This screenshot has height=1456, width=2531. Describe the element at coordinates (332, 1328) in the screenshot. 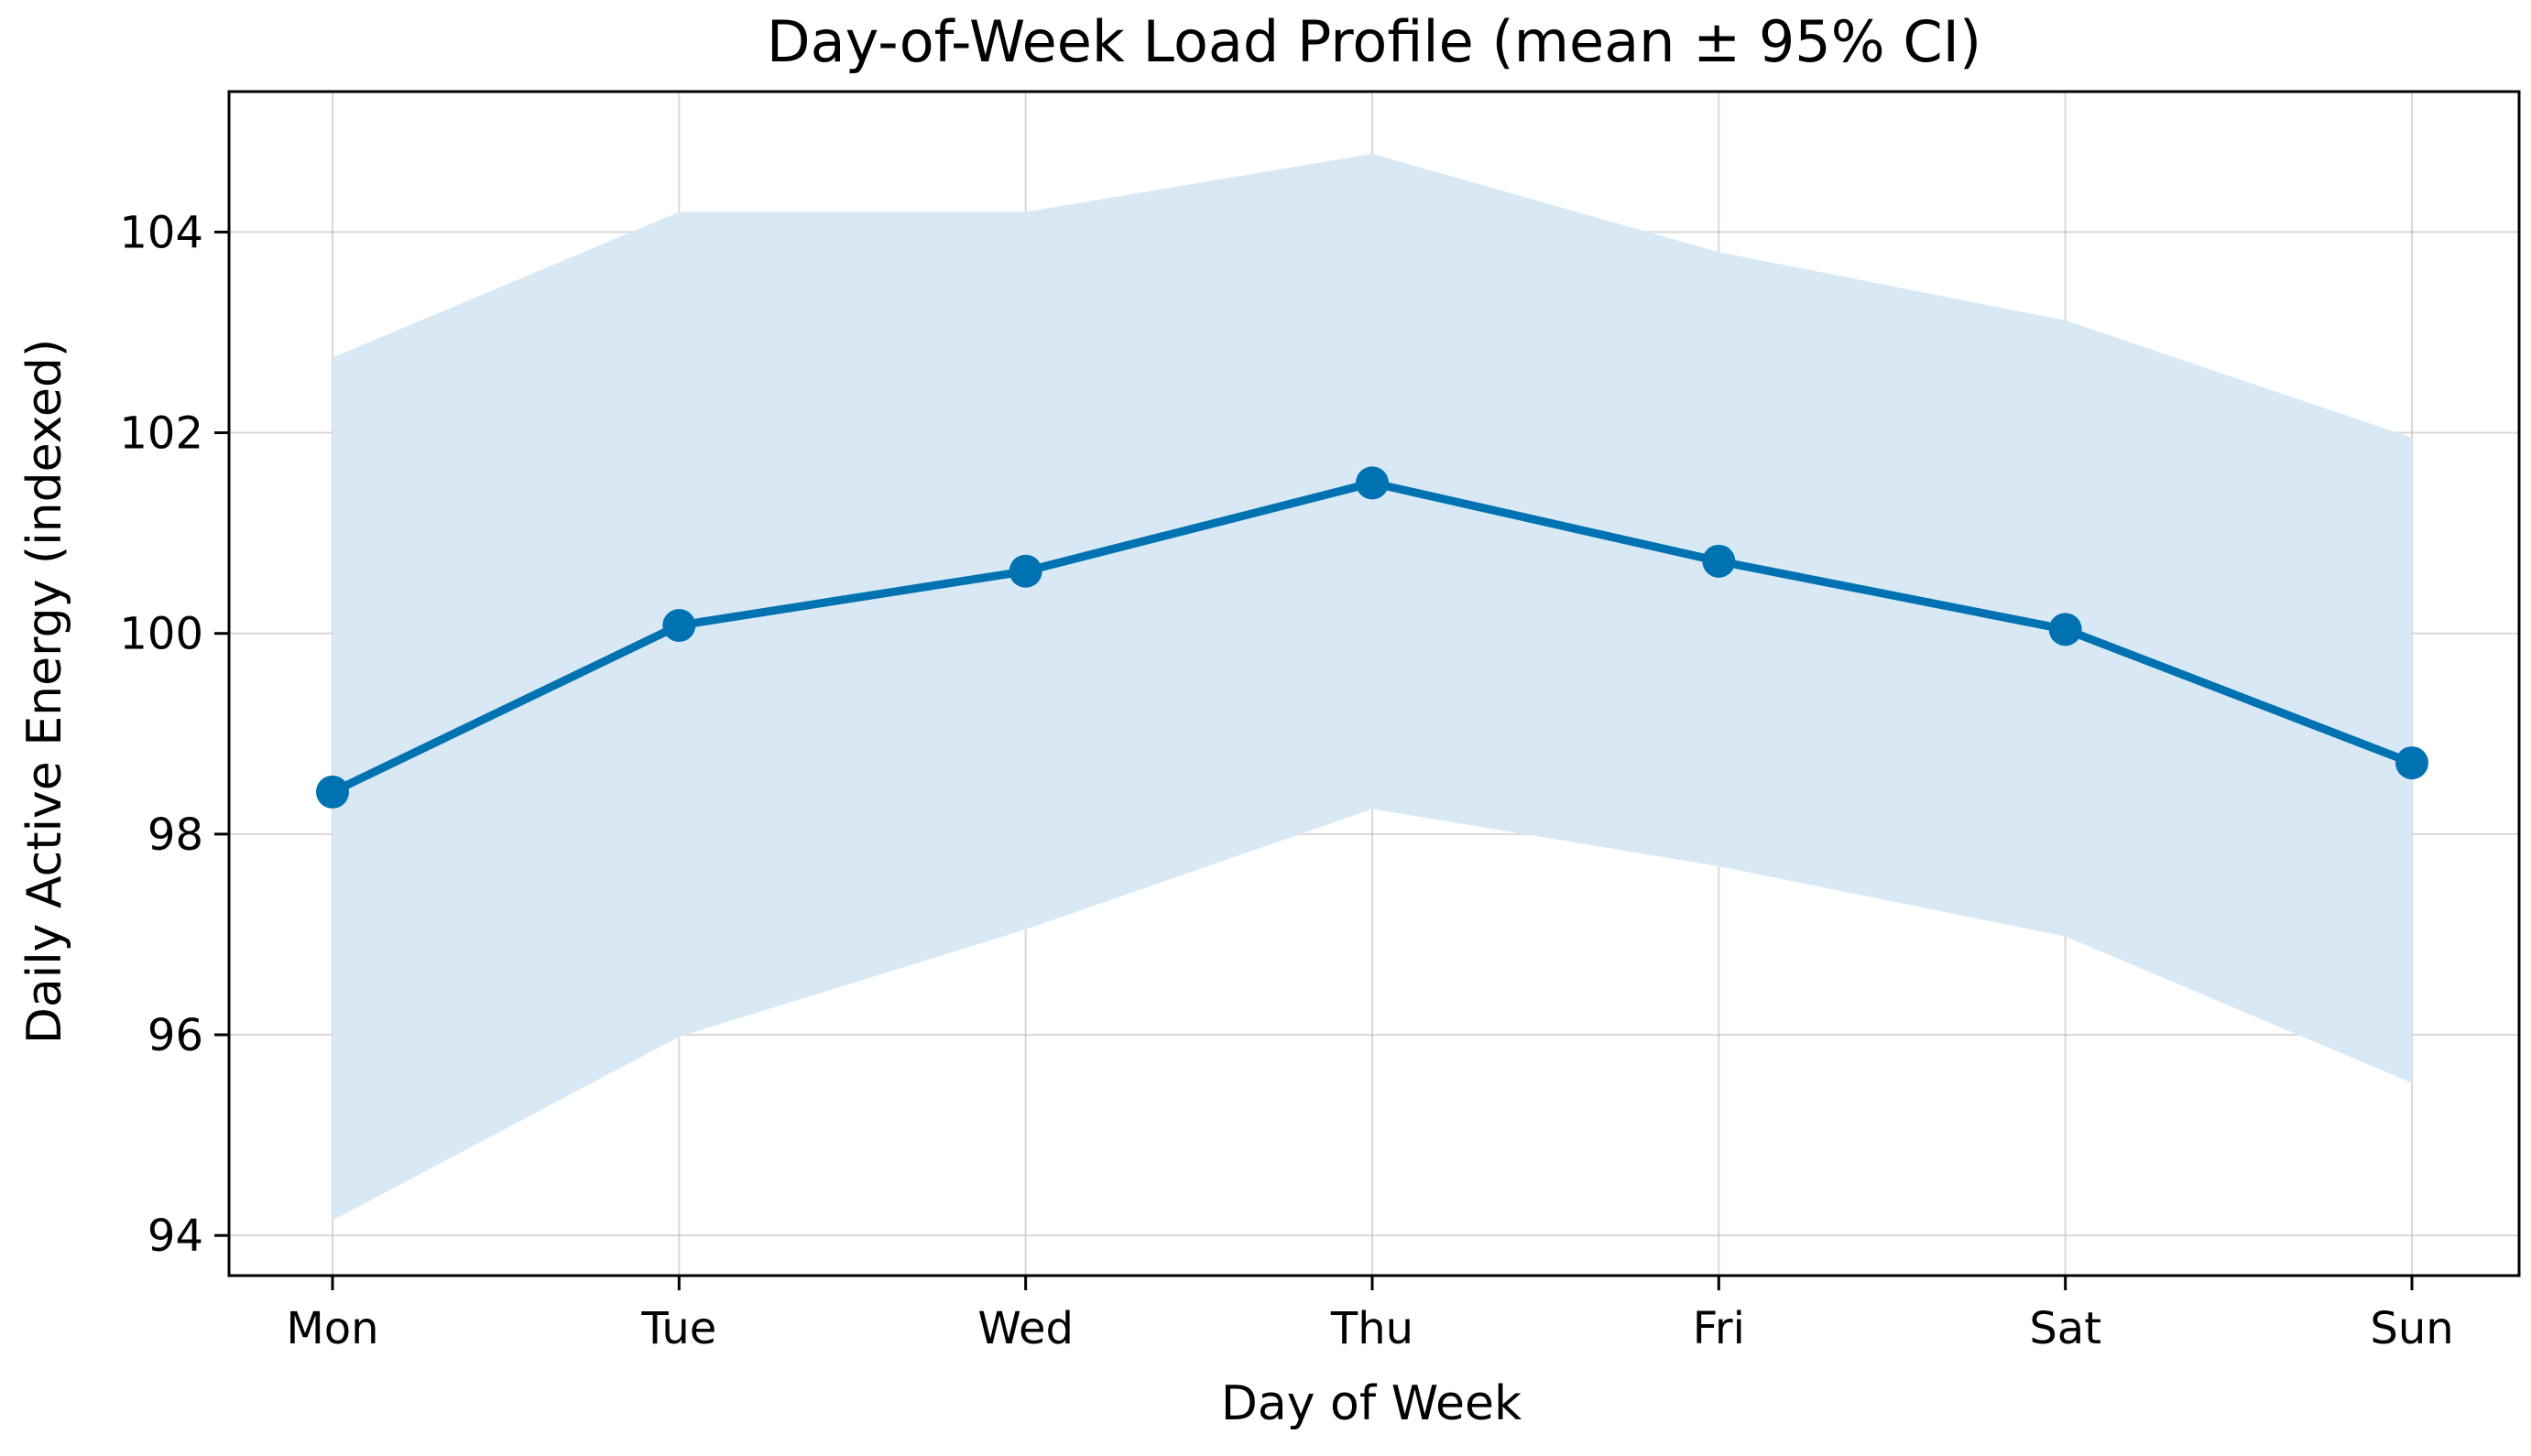

I see `x-tick-label: Mon` at that location.